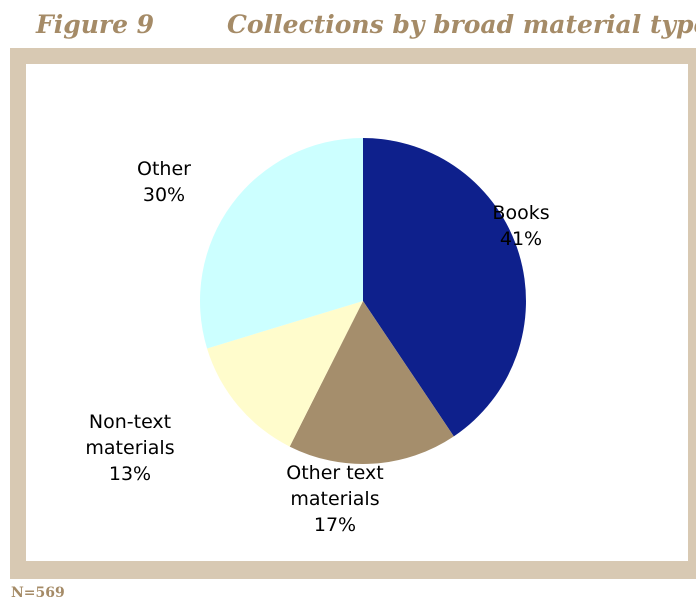 The width and height of the screenshot is (696, 603). Describe the element at coordinates (335, 525) in the screenshot. I see `slice-percent: 17%` at that location.